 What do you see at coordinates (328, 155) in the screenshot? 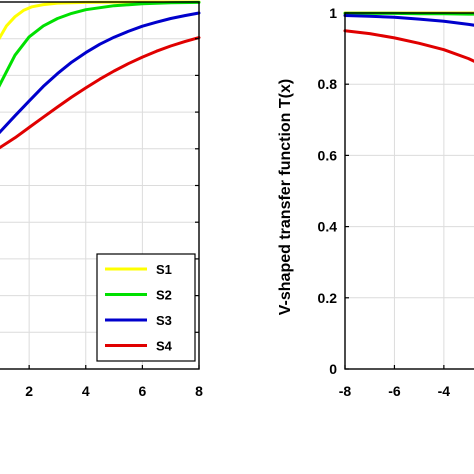
I see `y-tick-label: 0.6` at bounding box center [328, 155].